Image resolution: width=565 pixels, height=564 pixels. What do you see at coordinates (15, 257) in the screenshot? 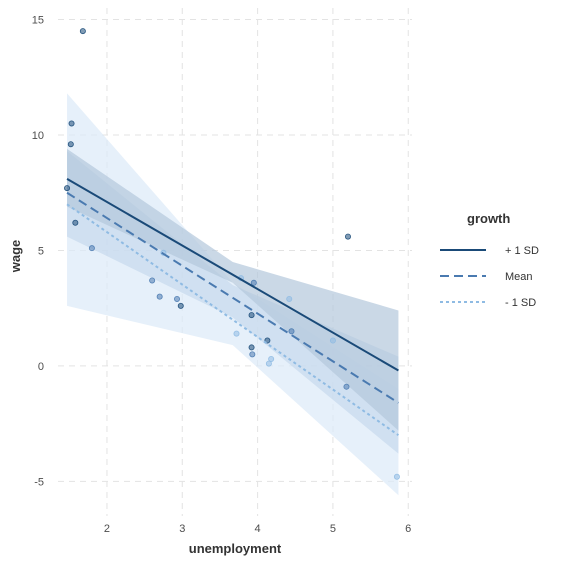
I see `y-axis-title: wage` at bounding box center [15, 257].